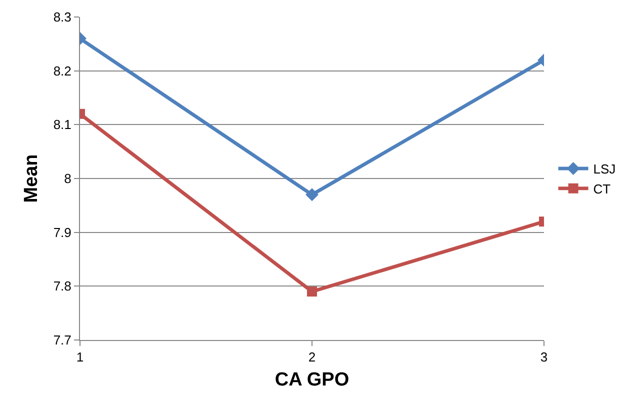  I want to click on x-tick-label: 2, so click(312, 357).